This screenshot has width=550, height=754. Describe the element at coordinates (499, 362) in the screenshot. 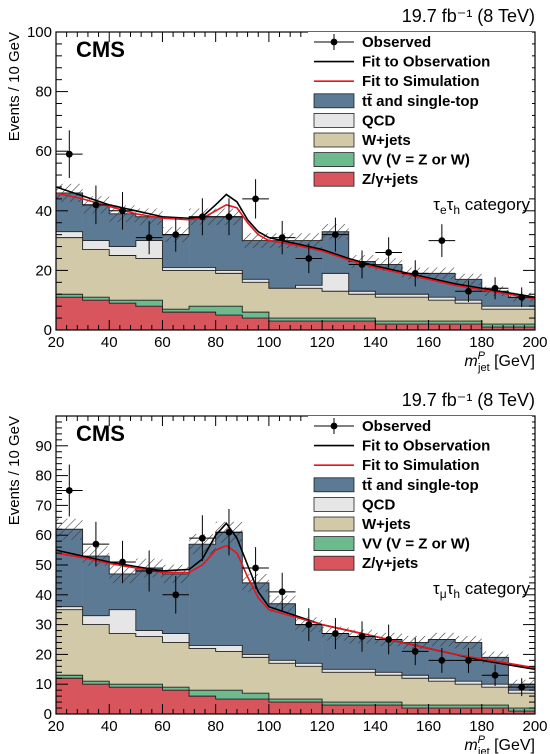

I see `x-axis-label: mP jet [GeV]` at that location.